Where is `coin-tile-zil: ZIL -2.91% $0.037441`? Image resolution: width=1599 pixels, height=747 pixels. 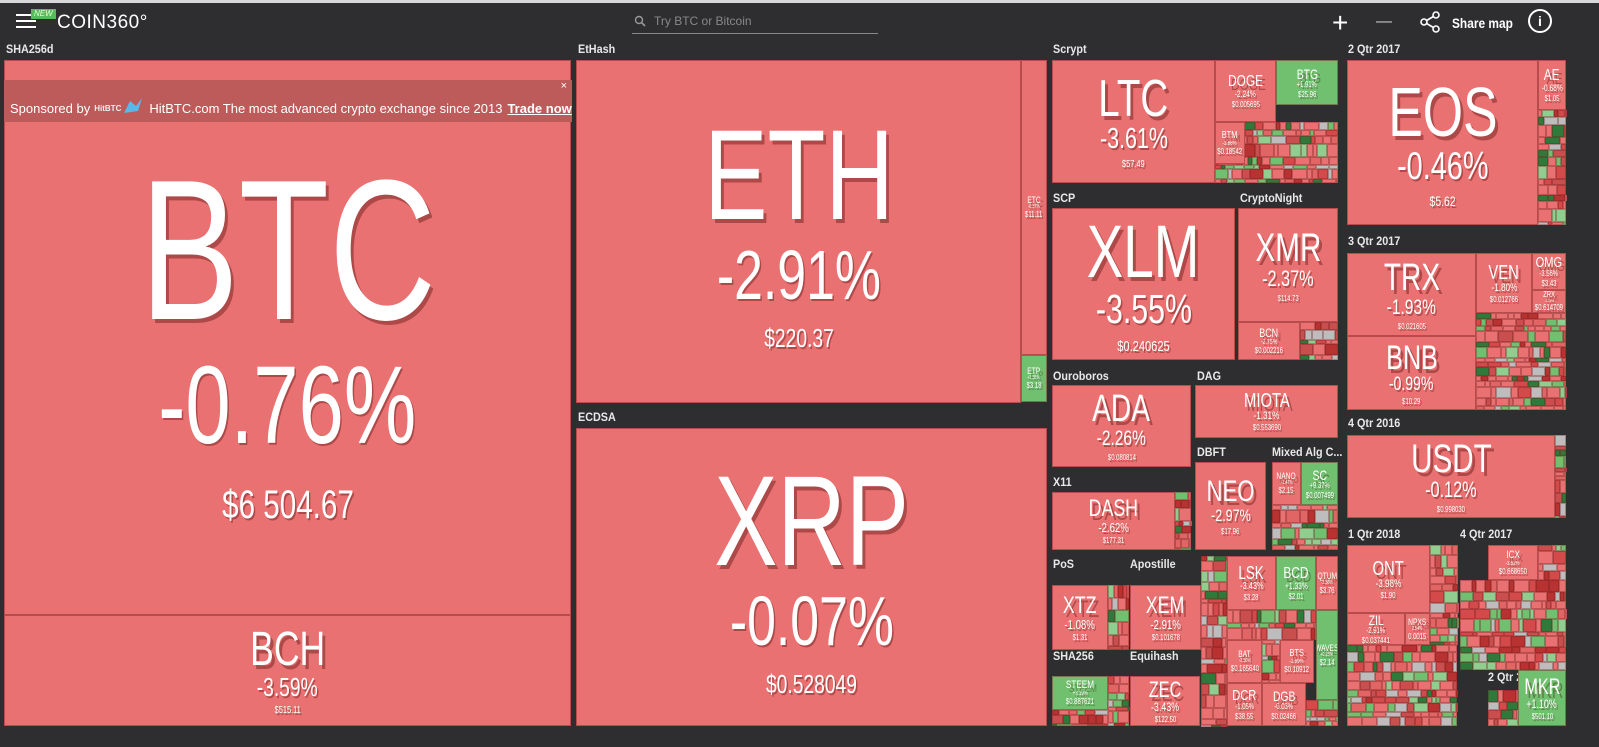 coin-tile-zil: ZIL -2.91% $0.037441 is located at coordinates (1376, 629).